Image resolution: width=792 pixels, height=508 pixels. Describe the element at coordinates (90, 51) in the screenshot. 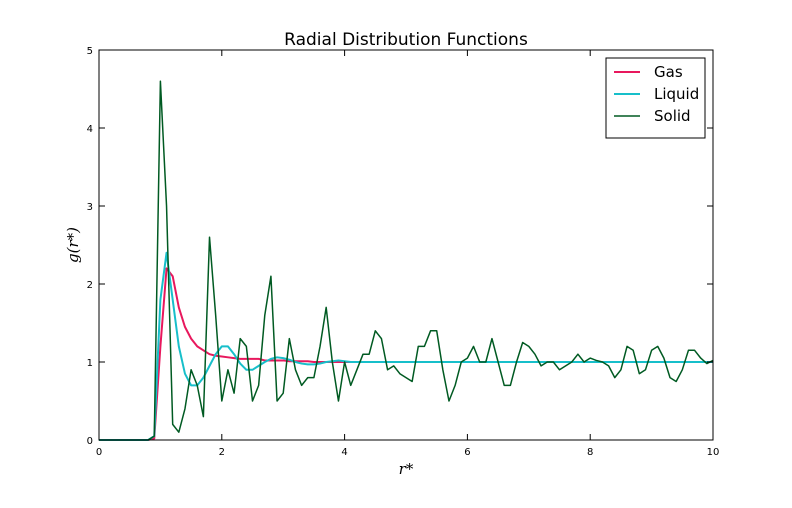

I see `y-tick-label: 5` at that location.